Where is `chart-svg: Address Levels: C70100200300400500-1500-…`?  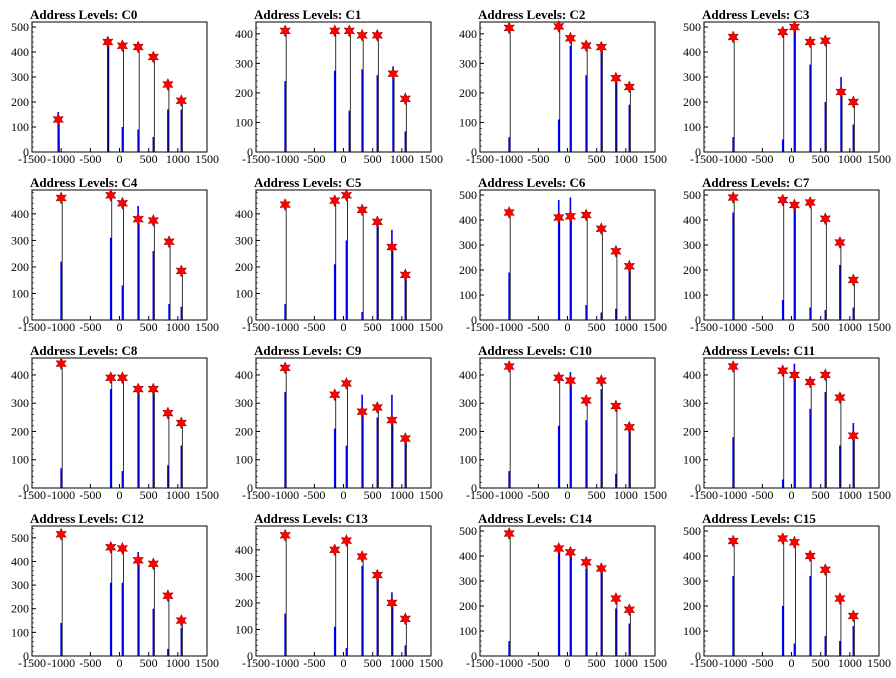 chart-svg: Address Levels: C70100200300400500-1500-… is located at coordinates (787, 254).